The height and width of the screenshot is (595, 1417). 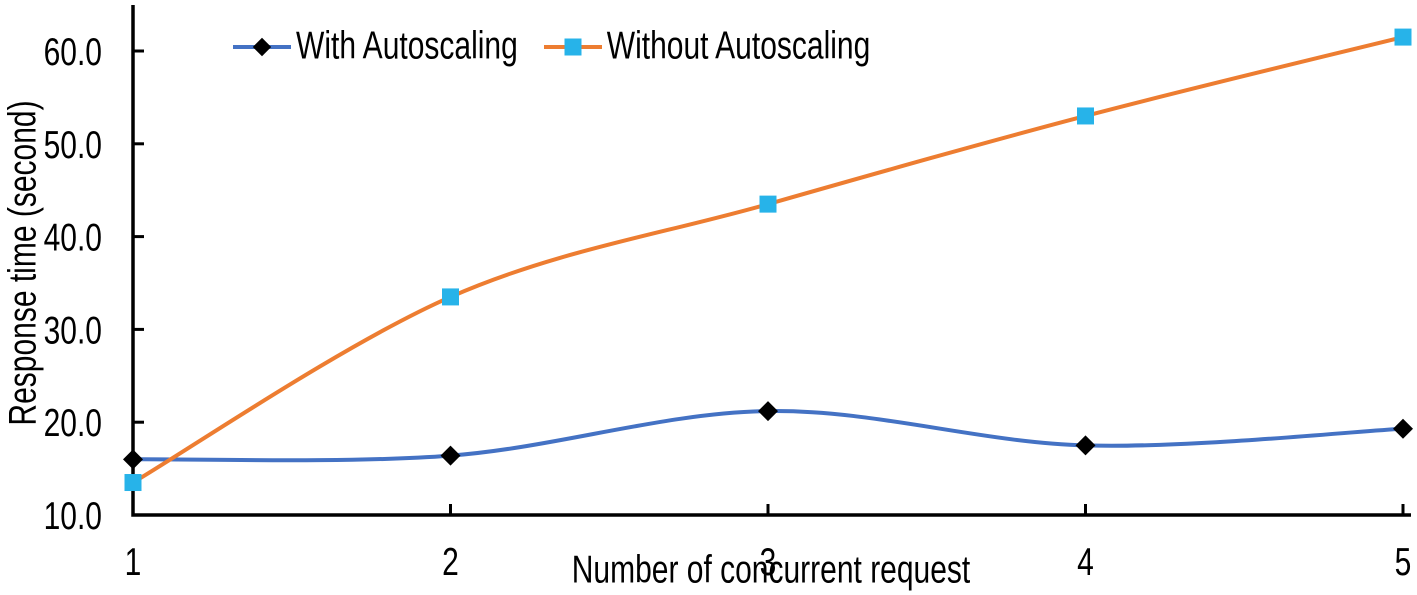 I want to click on x-tick-label: 2, so click(x=450, y=562).